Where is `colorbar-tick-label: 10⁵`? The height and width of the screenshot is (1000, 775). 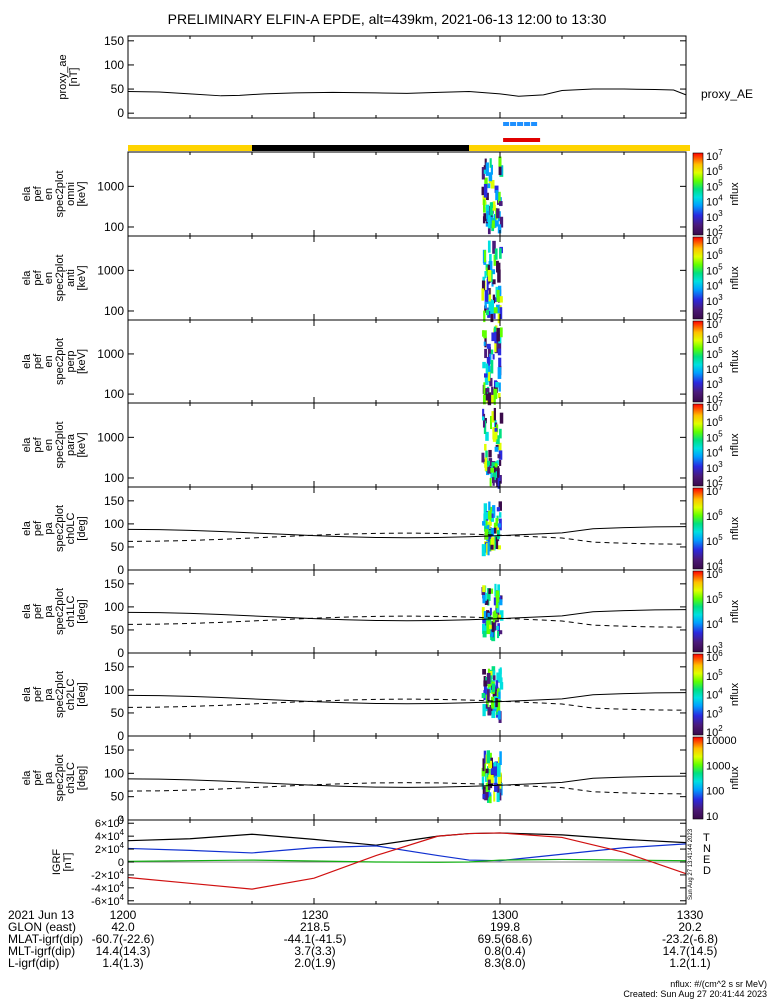 colorbar-tick-label: 10⁵ is located at coordinates (714, 540).